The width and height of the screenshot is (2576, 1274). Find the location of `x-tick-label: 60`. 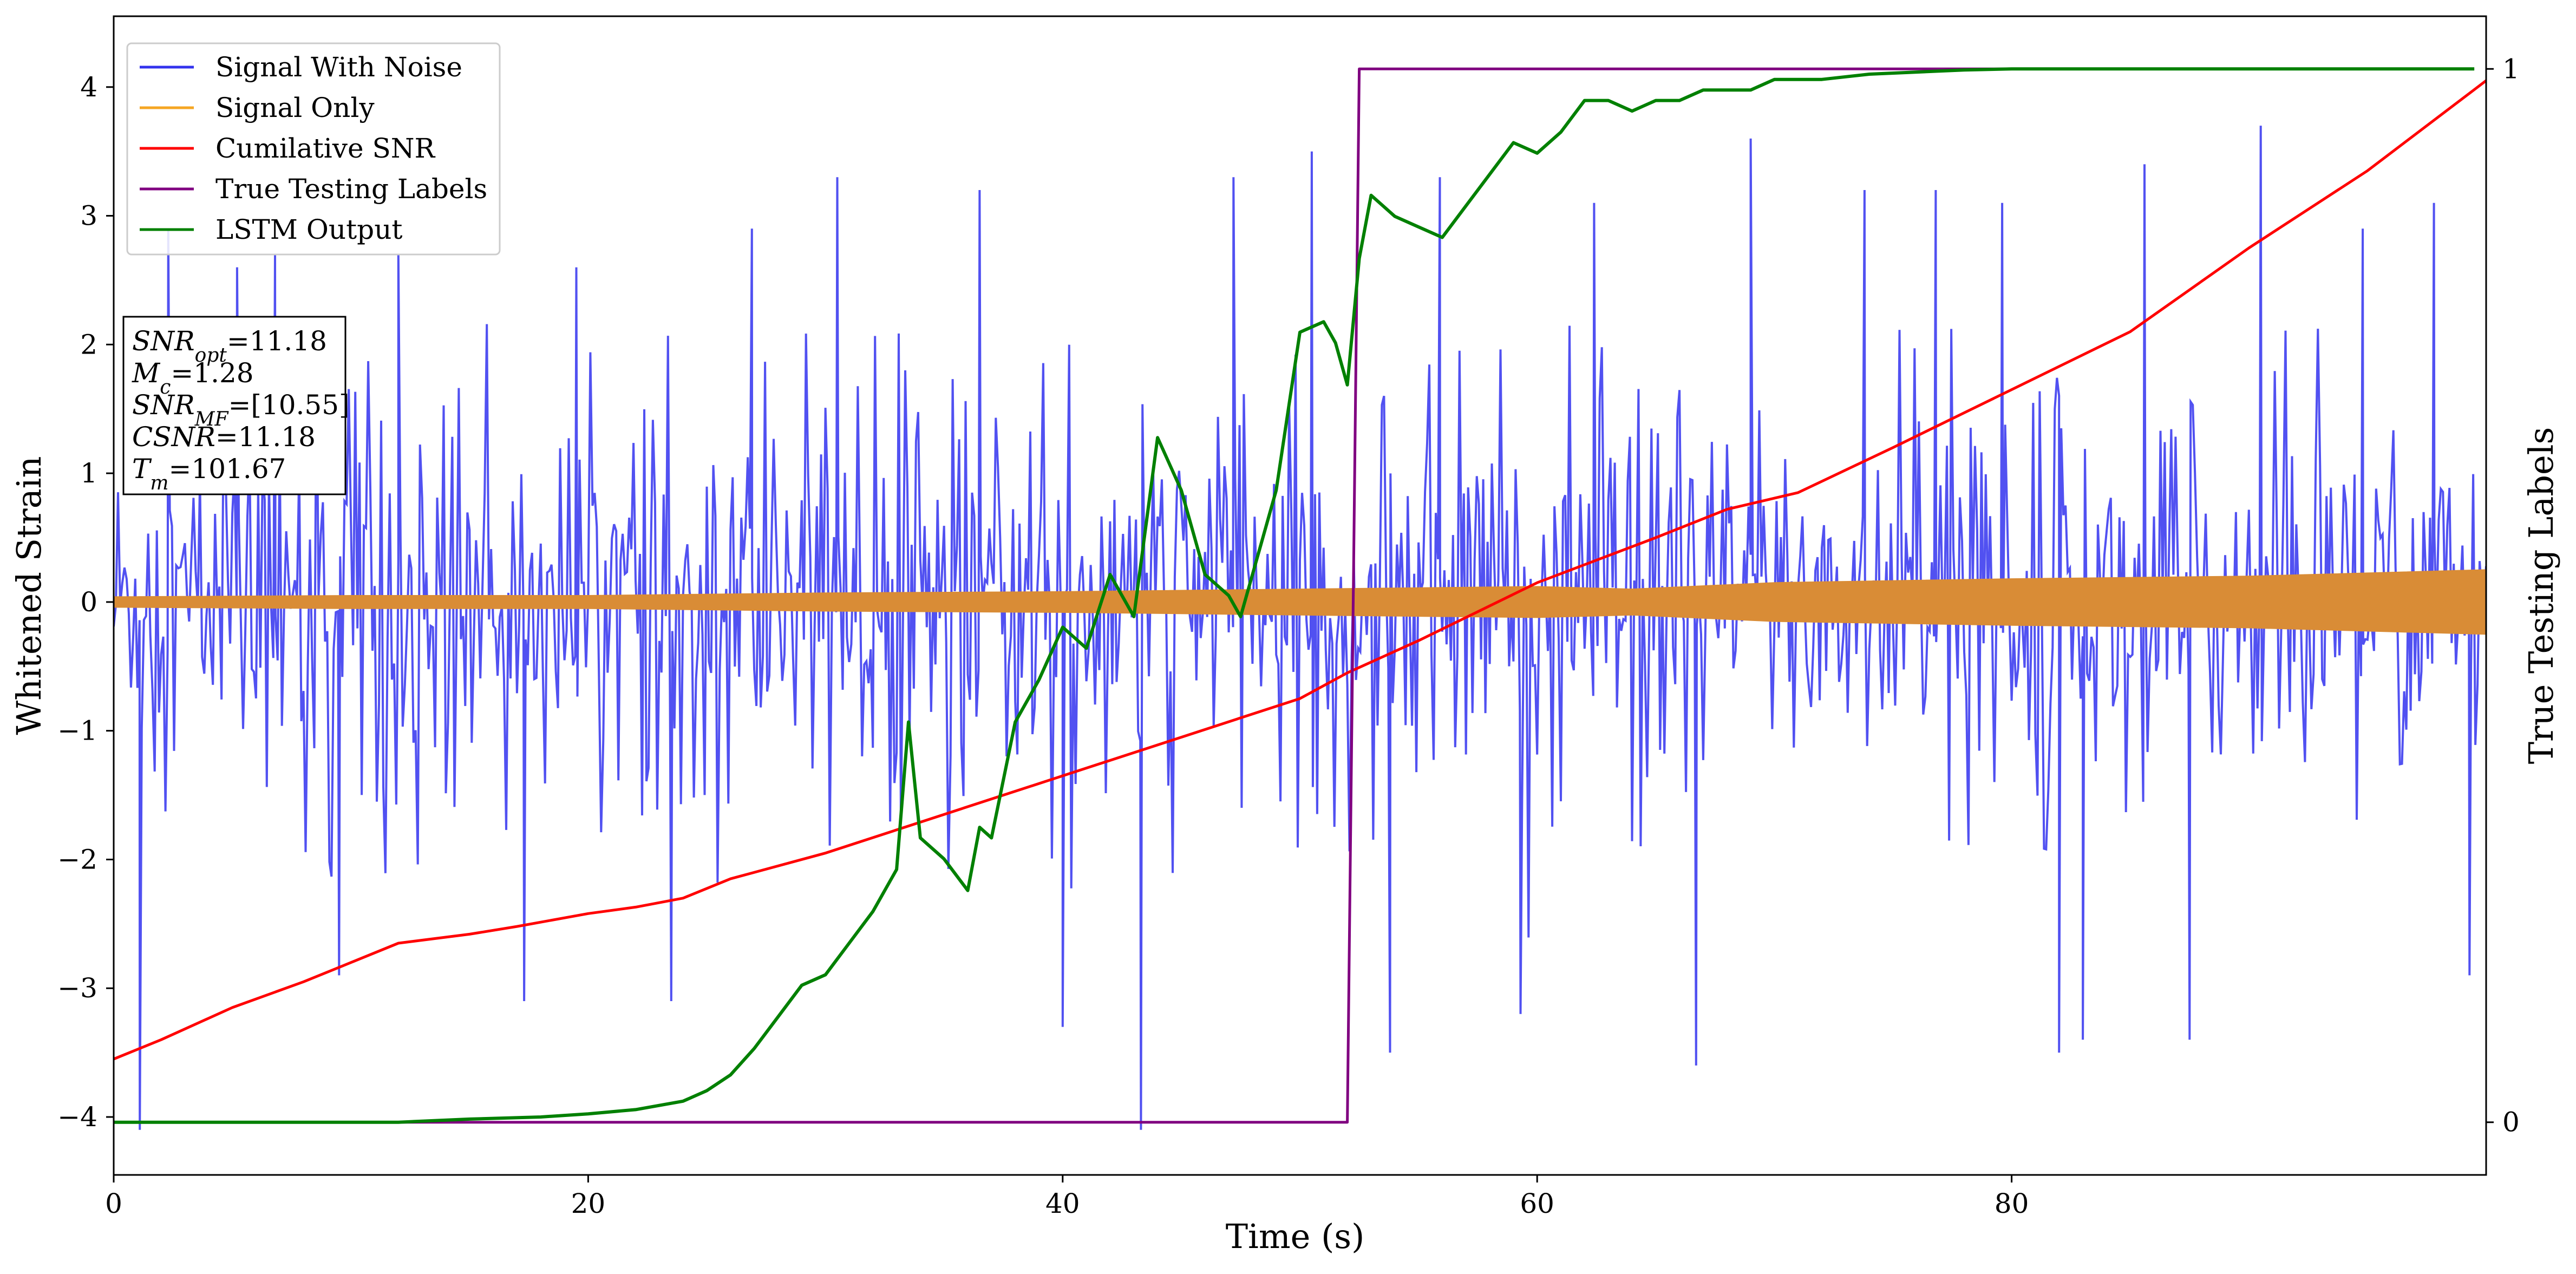

x-tick-label: 60 is located at coordinates (1537, 1203).